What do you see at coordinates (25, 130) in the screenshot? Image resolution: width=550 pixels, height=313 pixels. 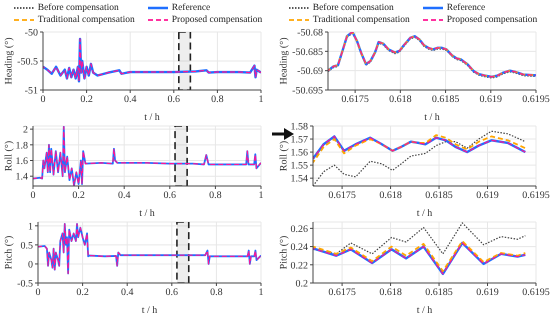 I see `y-tick-label: 2` at bounding box center [25, 130].